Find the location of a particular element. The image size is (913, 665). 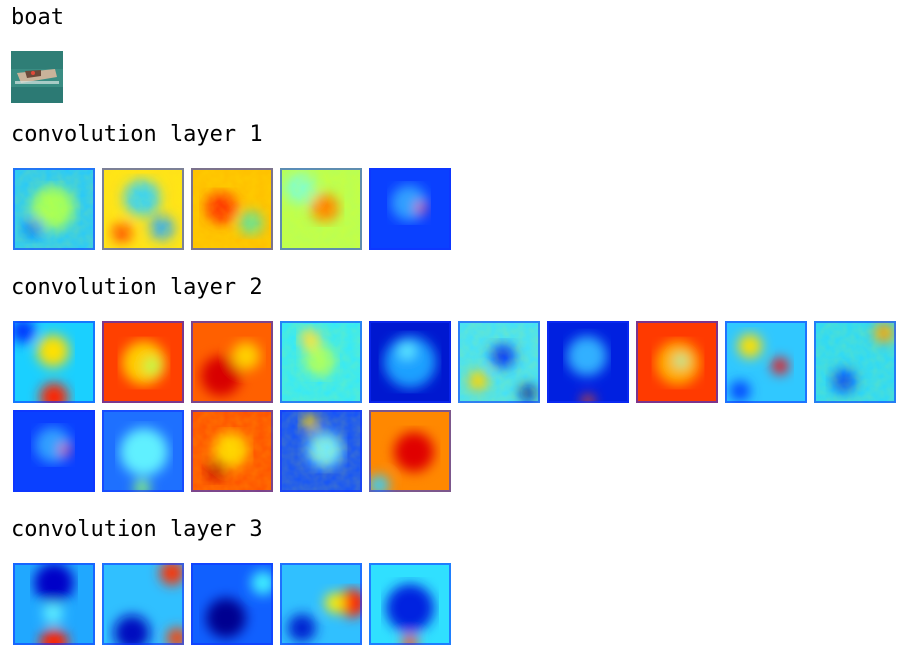

input-image-thumbnail is located at coordinates (37, 77).